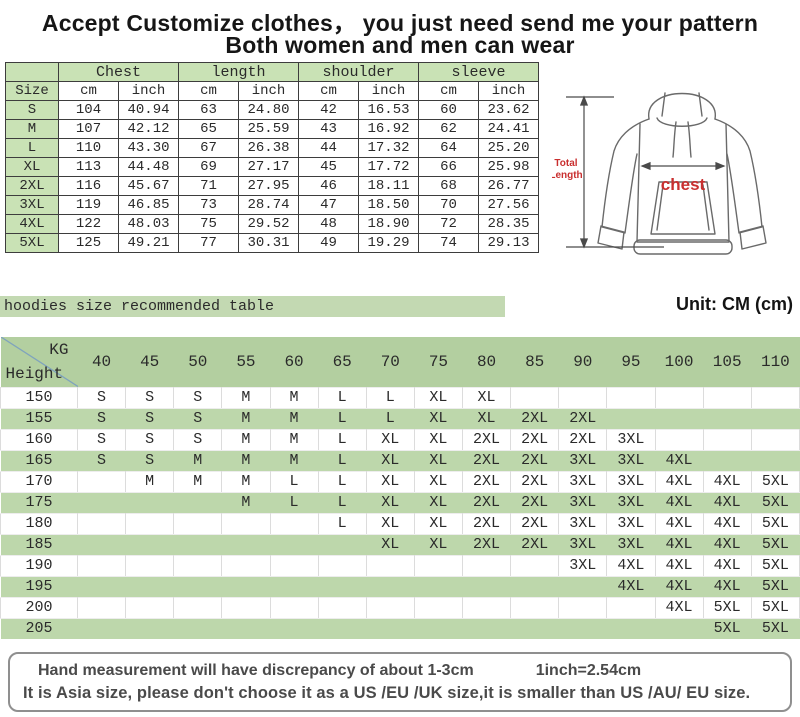 This screenshot has height=717, width=800. What do you see at coordinates (448, 243) in the screenshot?
I see `size-value: 74` at bounding box center [448, 243].